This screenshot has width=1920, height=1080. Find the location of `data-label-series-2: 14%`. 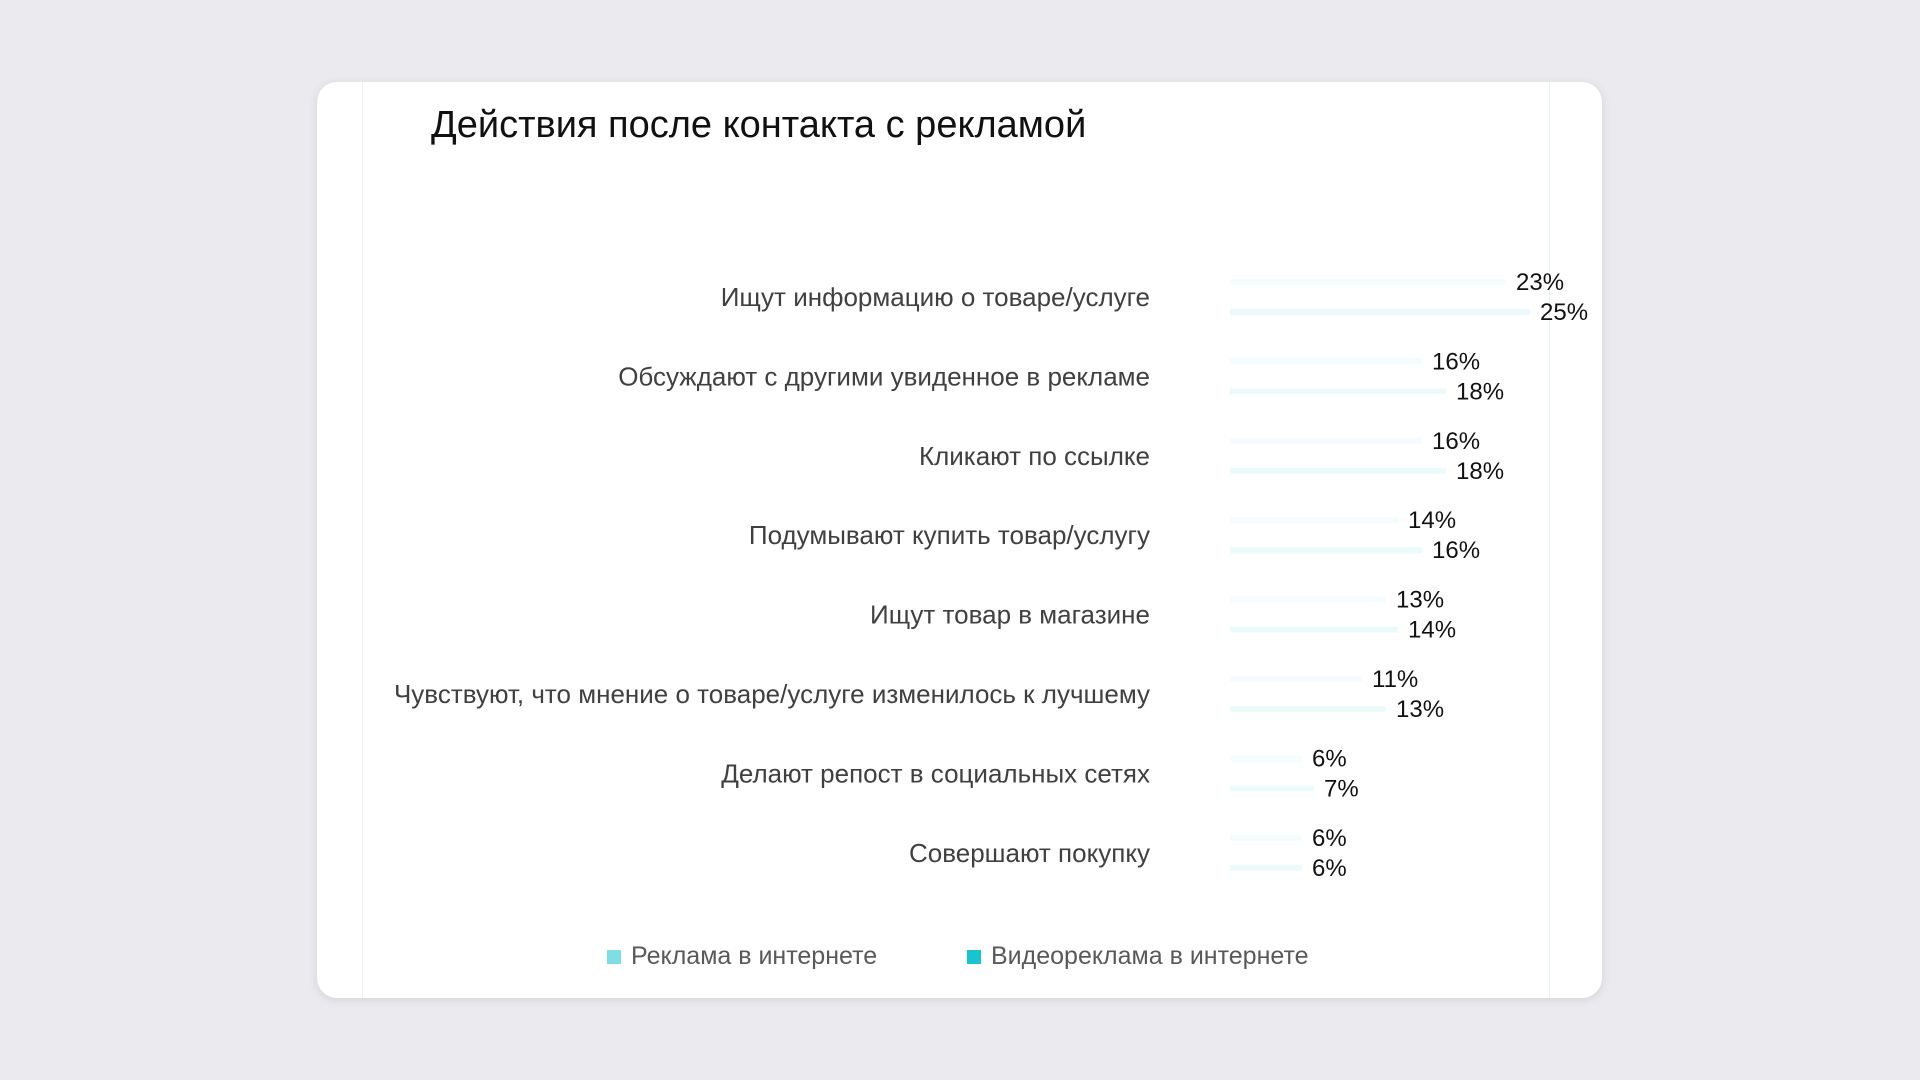

data-label-series-2: 14% is located at coordinates (1432, 630).